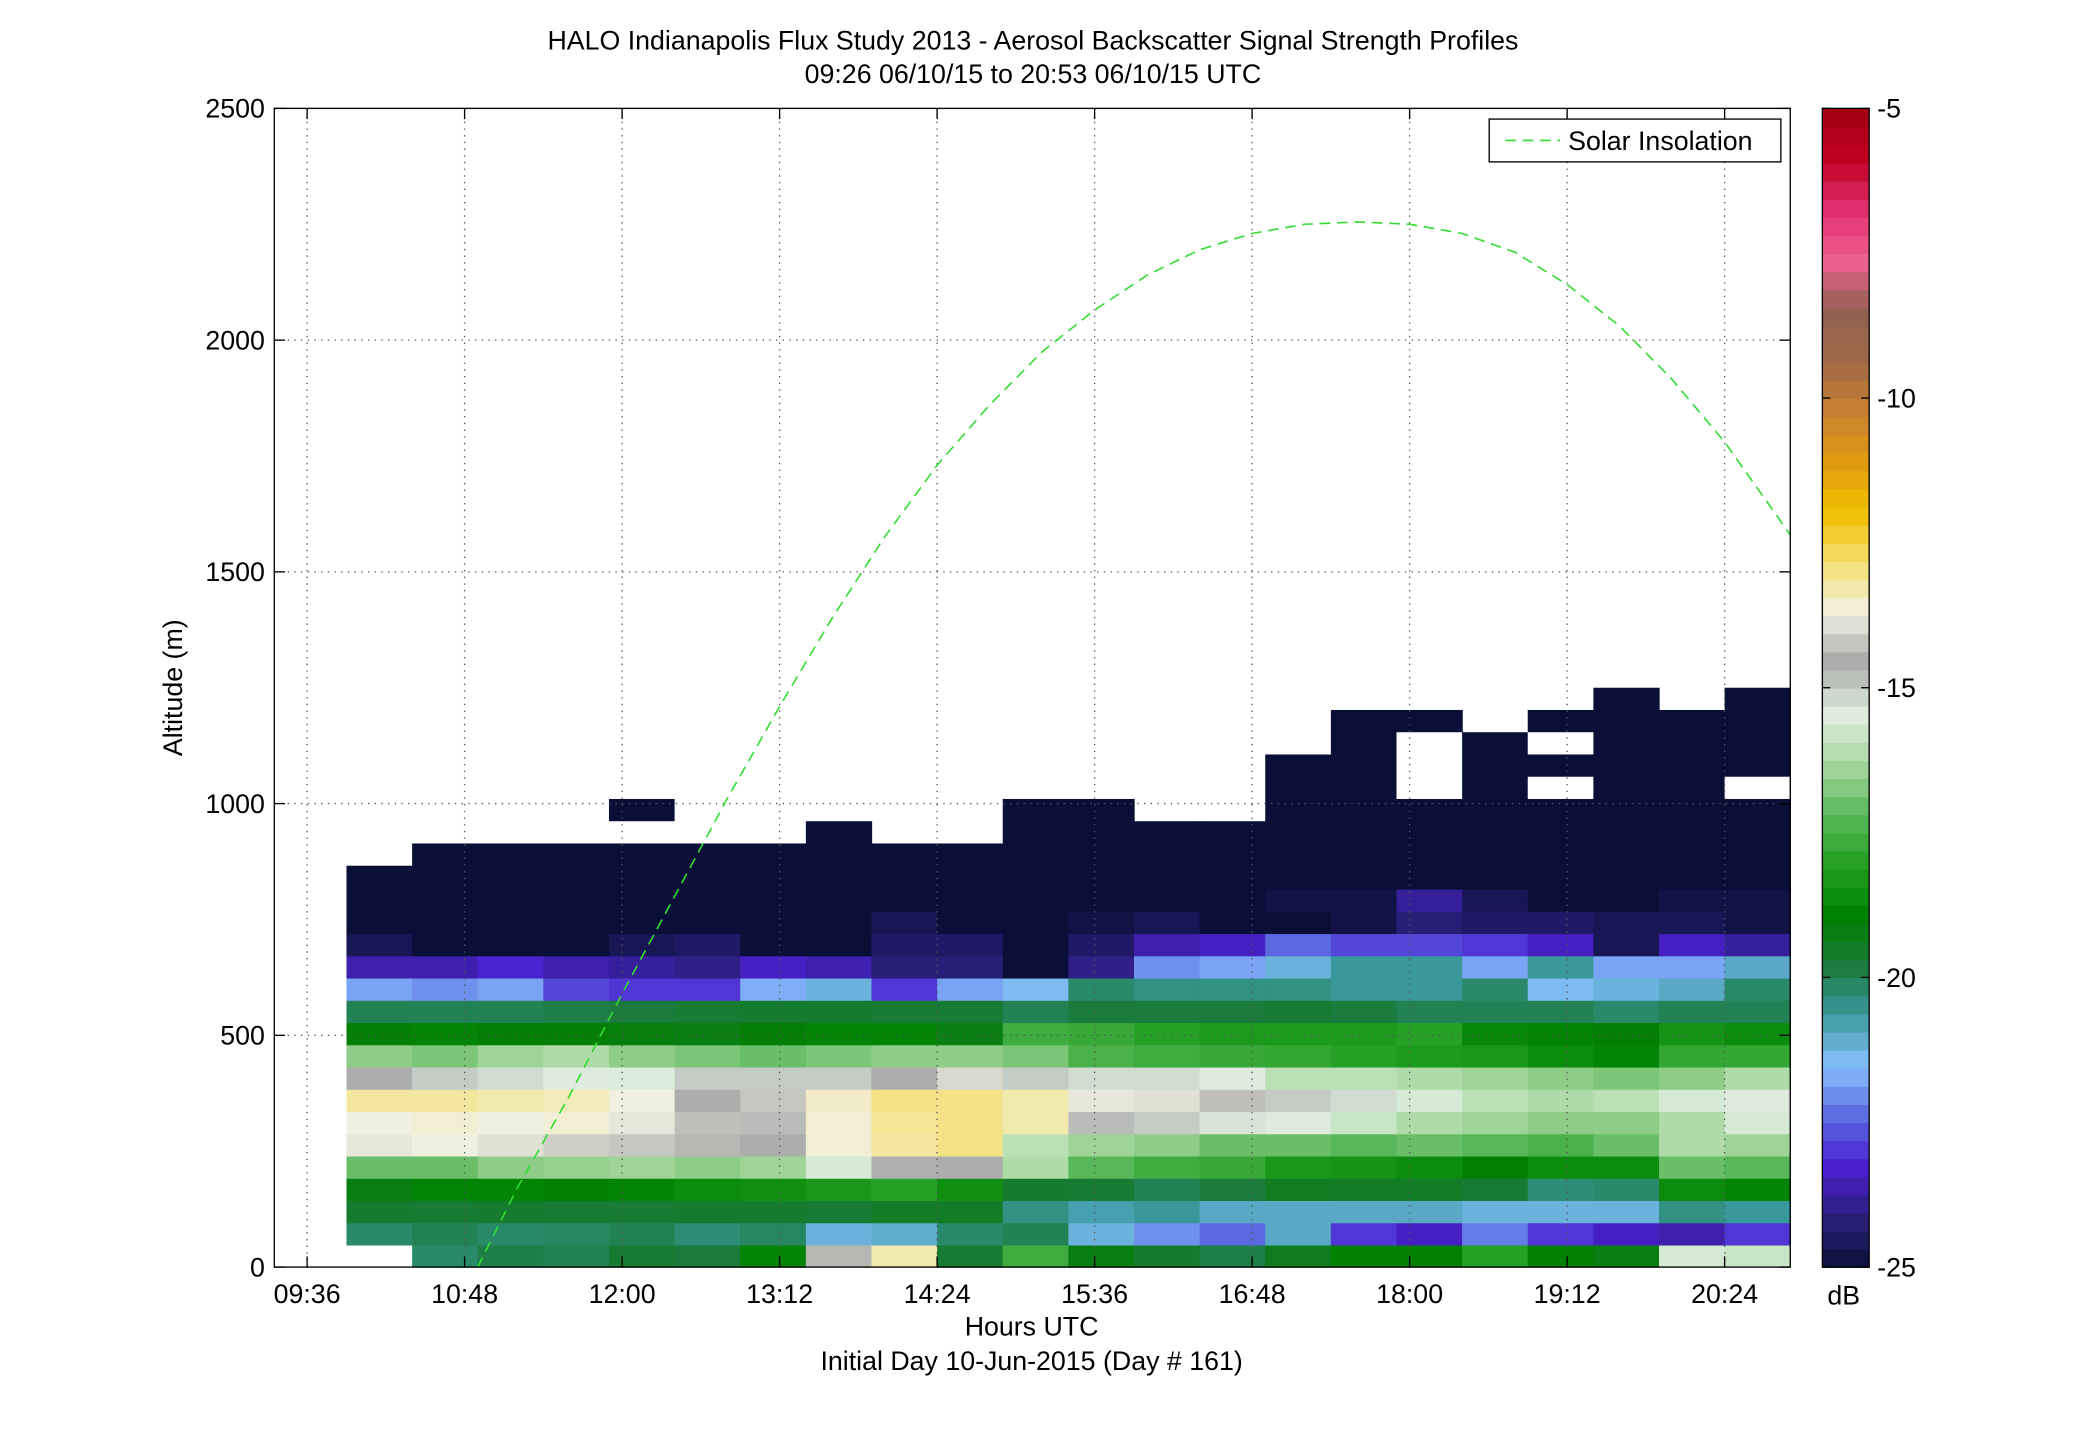 The image size is (2098, 1436). Describe the element at coordinates (1635, 140) in the screenshot. I see `legend: Solar Insolation` at that location.